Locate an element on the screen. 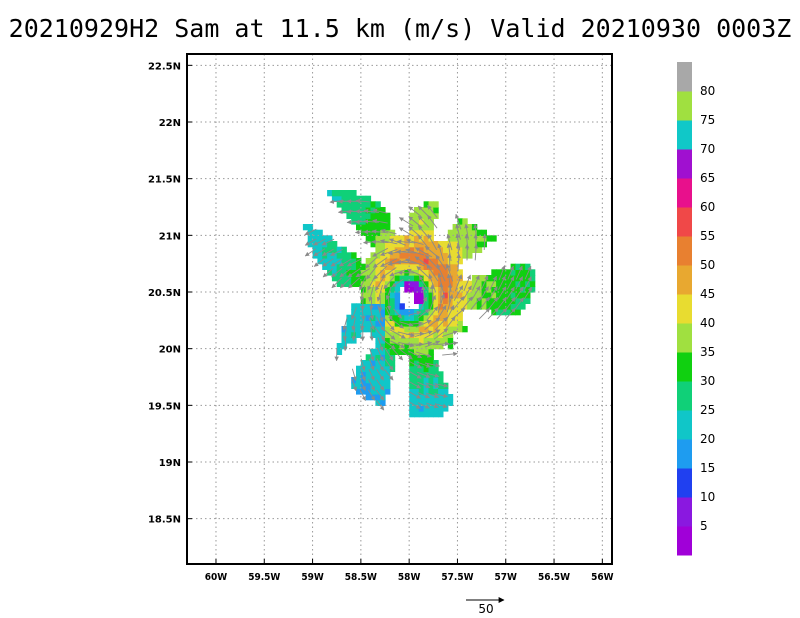 This screenshot has height=618, width=800. x-tick-label: 60W is located at coordinates (216, 577).